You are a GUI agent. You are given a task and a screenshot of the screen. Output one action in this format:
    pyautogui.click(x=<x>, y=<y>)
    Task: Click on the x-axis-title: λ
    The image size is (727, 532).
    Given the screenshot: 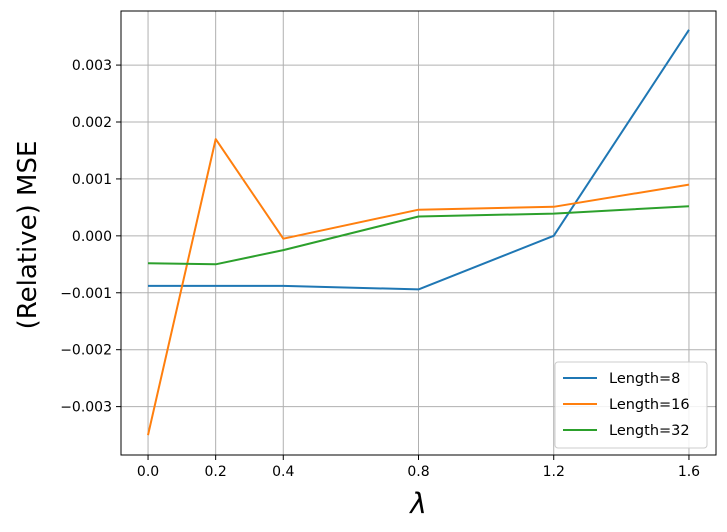 What is the action you would take?
    pyautogui.click(x=417, y=503)
    